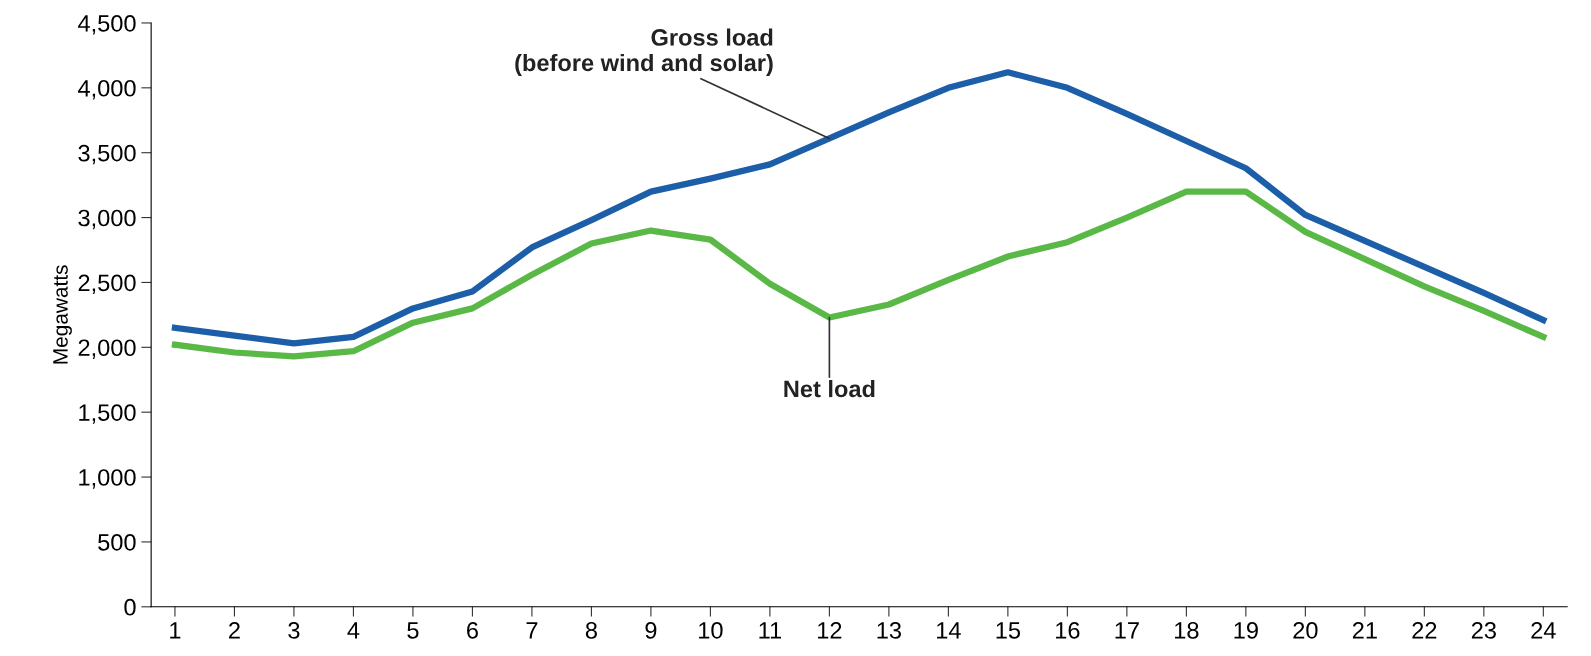 The width and height of the screenshot is (1591, 656). What do you see at coordinates (1068, 630) in the screenshot?
I see `x-tick-label: 16` at bounding box center [1068, 630].